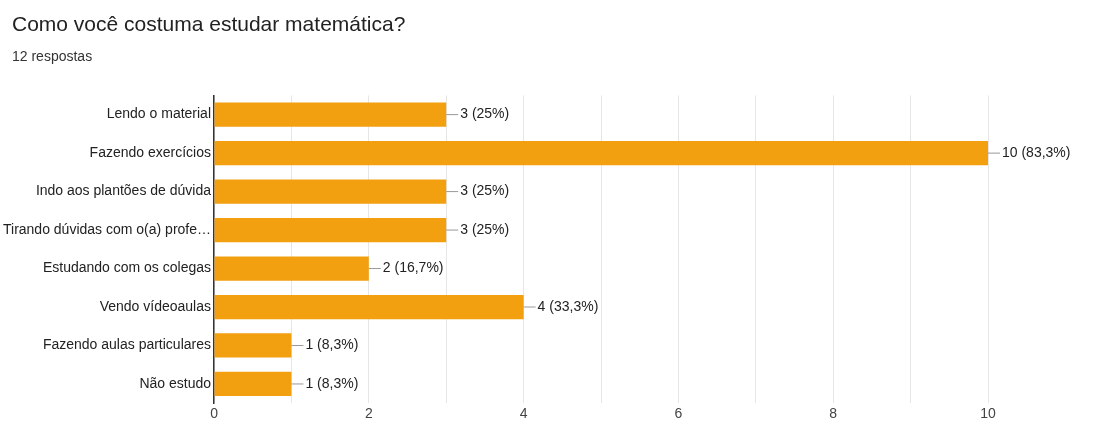  I want to click on data-label: 4 (33,3%), so click(568, 305).